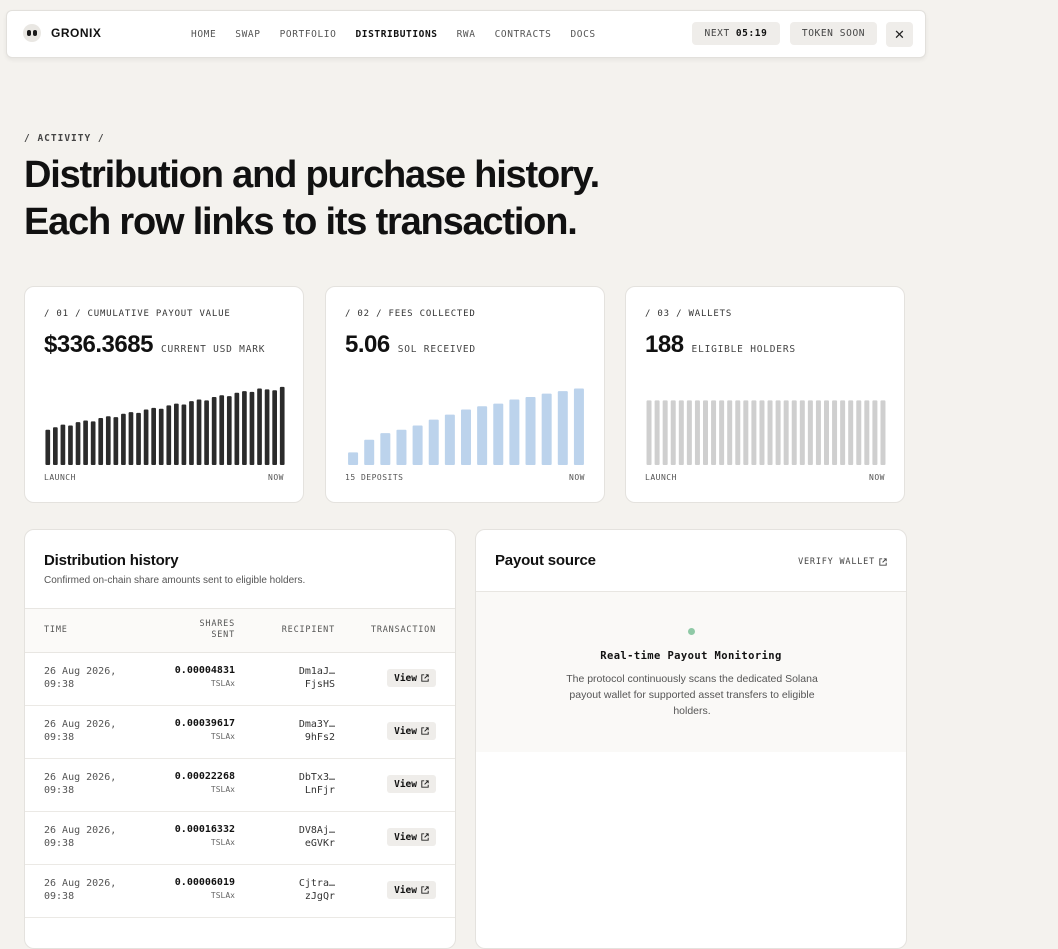 This screenshot has height=949, width=1058. What do you see at coordinates (842, 562) in the screenshot?
I see `verify-wallet-link: VERIFY WALLET` at bounding box center [842, 562].